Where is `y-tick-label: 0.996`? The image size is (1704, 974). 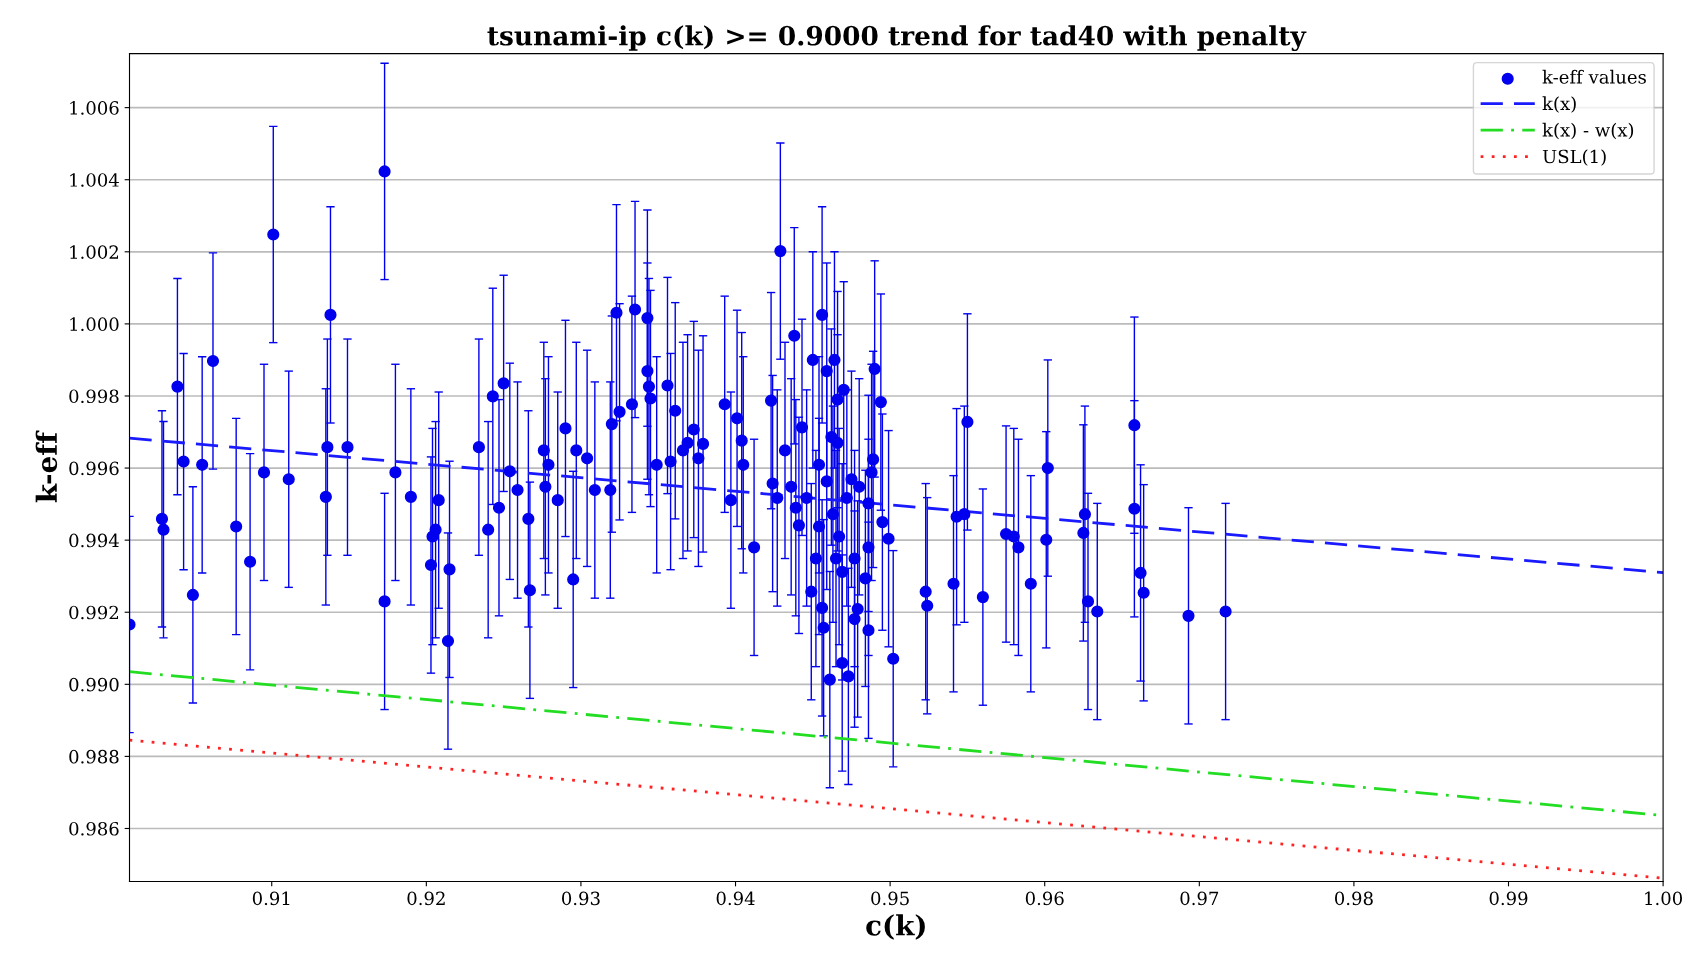
y-tick-label: 0.996 is located at coordinates (94, 468).